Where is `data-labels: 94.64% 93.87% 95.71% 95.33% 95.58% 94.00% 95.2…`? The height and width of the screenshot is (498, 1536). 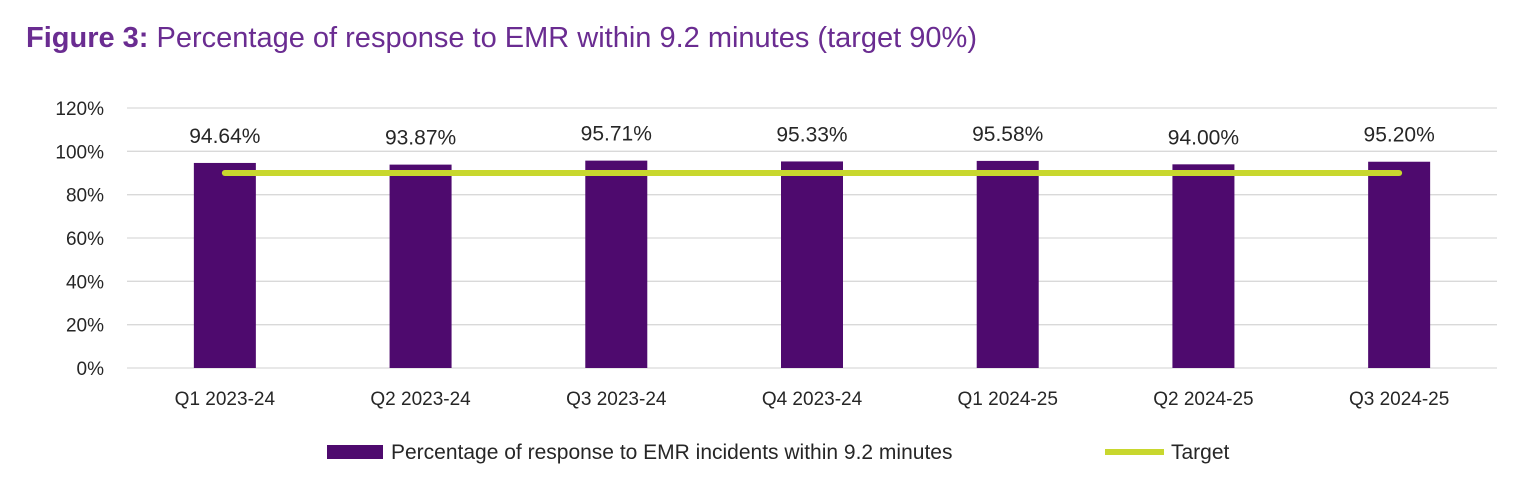
data-labels: 94.64% 93.87% 95.71% 95.33% 95.58% 94.00% 95.2… is located at coordinates (812, 136).